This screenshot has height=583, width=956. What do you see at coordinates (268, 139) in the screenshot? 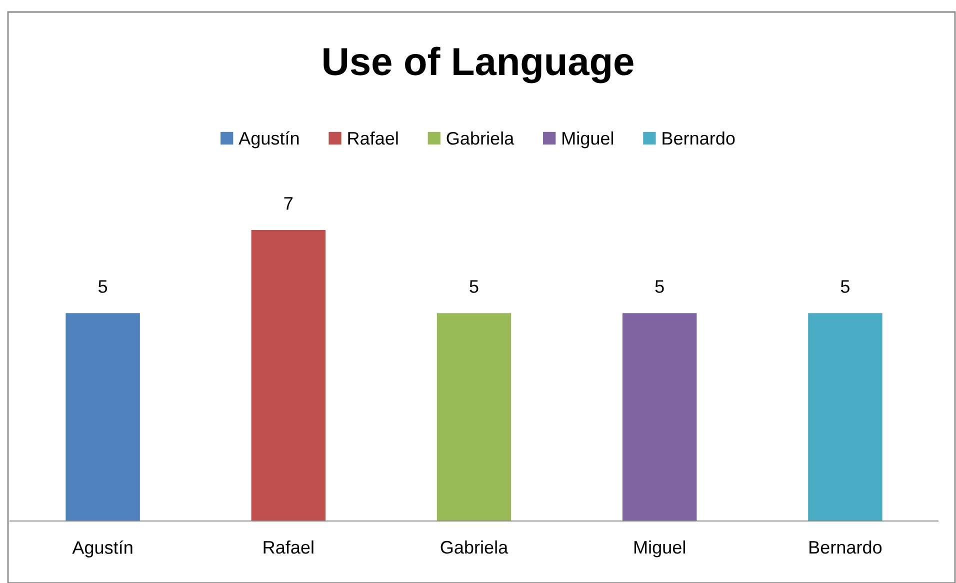
I see `legend-label: Agustín` at bounding box center [268, 139].